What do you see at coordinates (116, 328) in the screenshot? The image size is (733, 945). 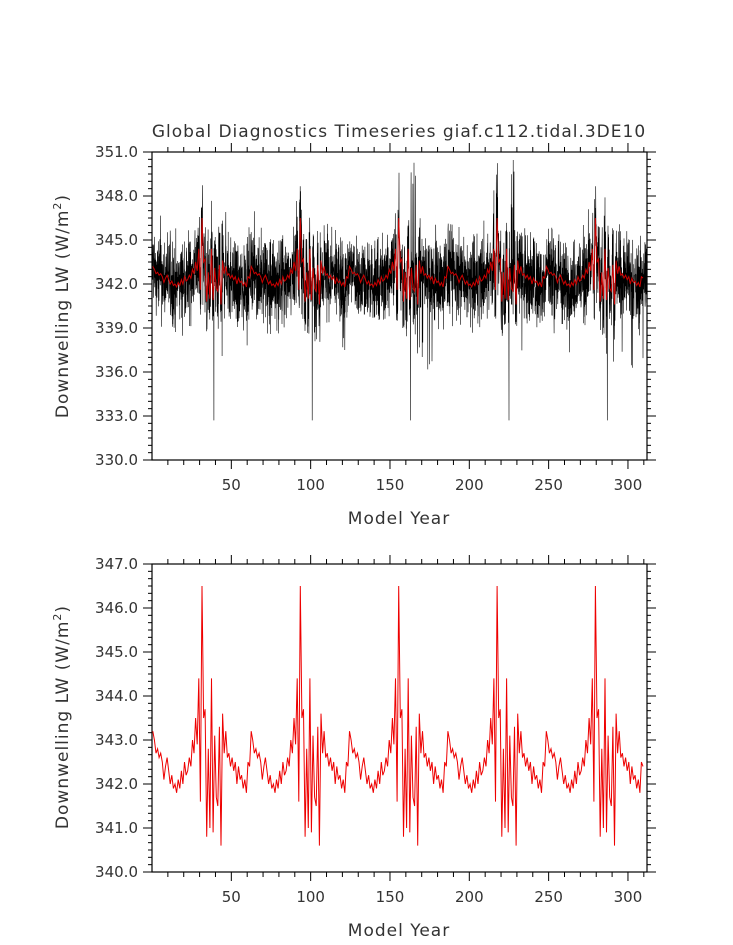 I see `top-y-tick-label: 339.0` at bounding box center [116, 328].